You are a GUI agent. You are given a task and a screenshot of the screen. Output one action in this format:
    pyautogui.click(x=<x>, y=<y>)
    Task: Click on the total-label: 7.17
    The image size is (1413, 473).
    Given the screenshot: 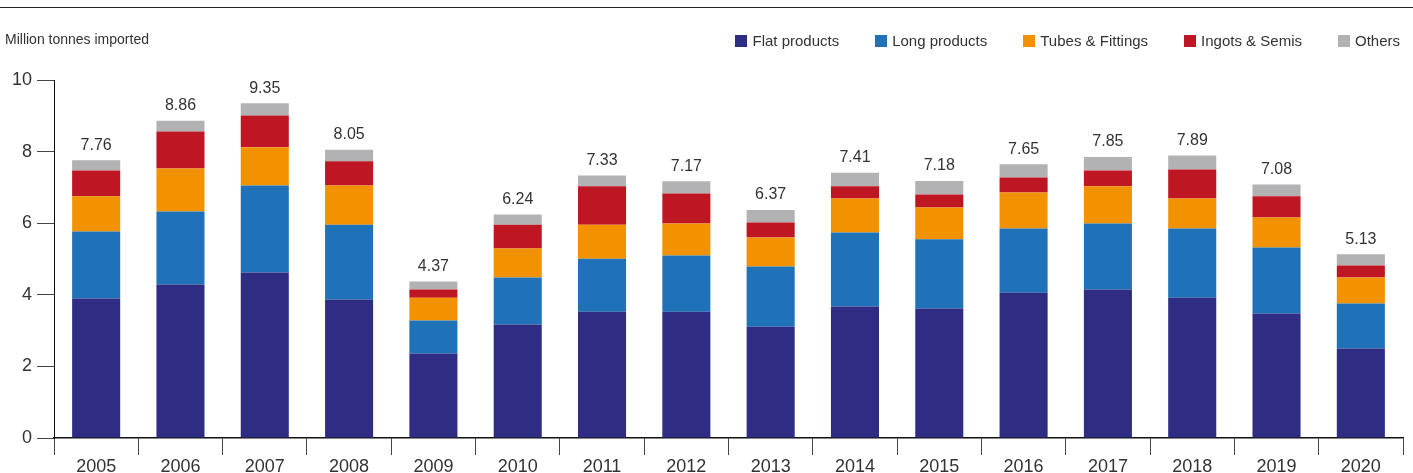 What is the action you would take?
    pyautogui.click(x=686, y=165)
    